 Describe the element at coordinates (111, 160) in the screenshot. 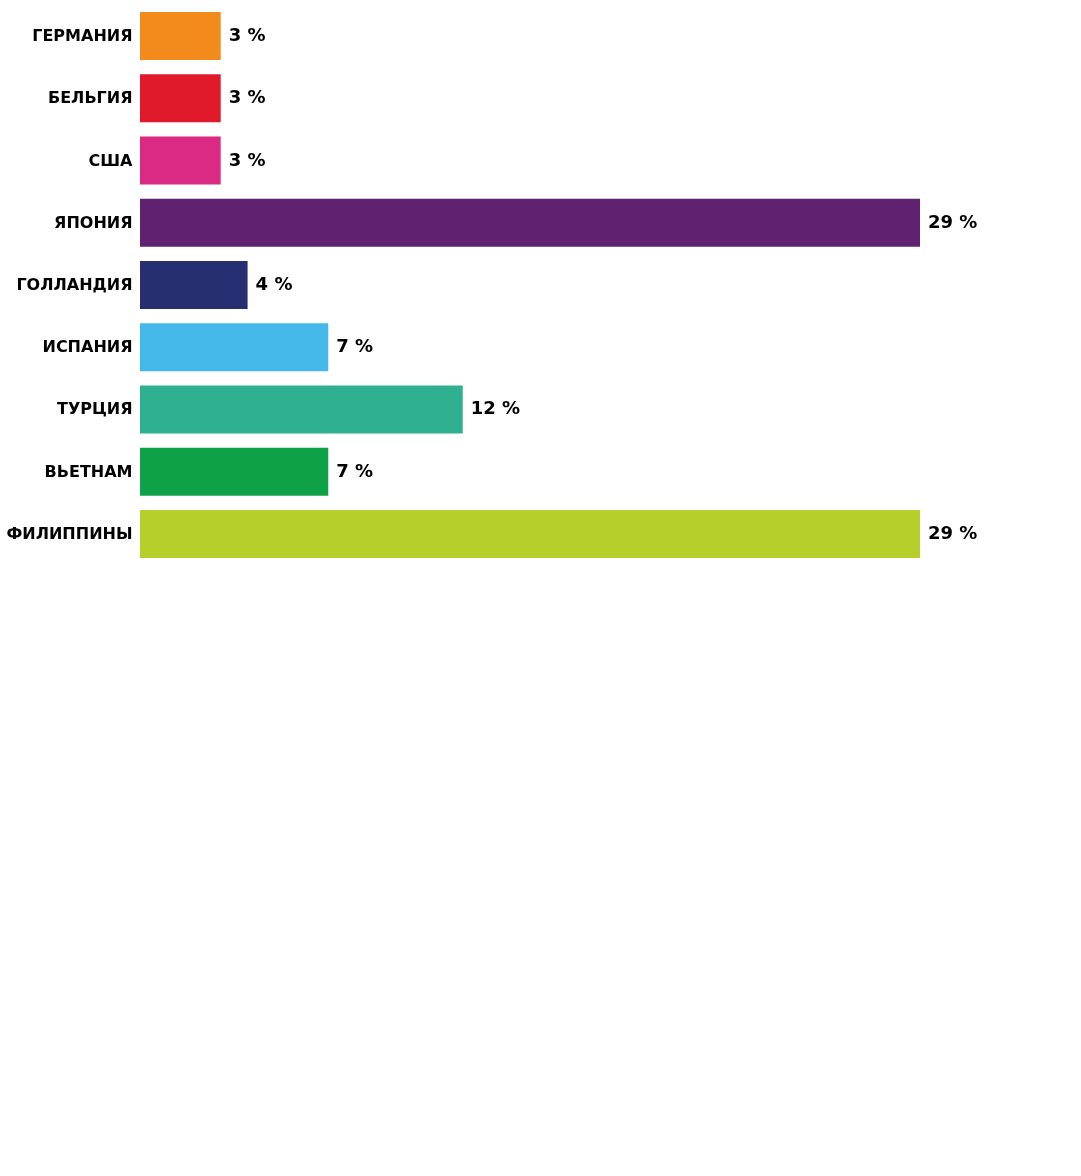

I see `y-tick-label: США` at that location.